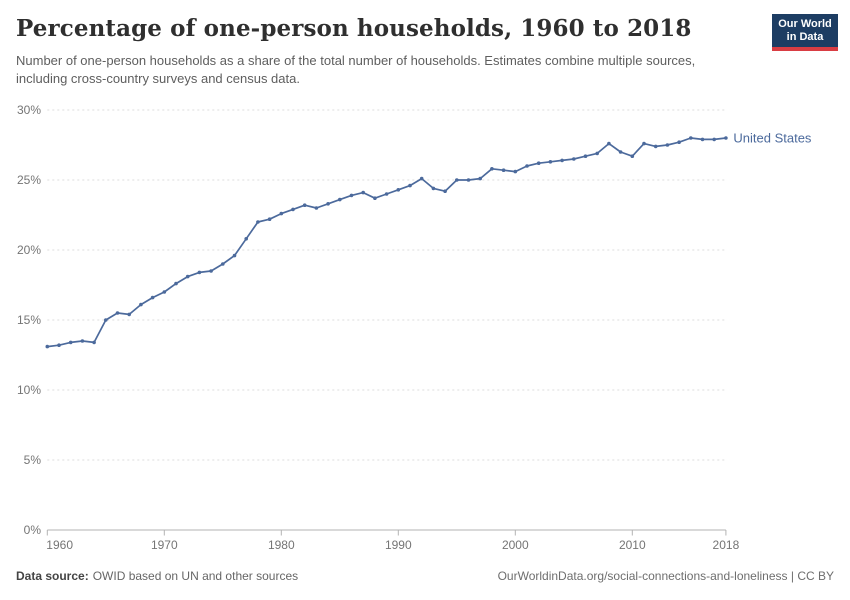  I want to click on x-tick-label: 1960, so click(59, 545).